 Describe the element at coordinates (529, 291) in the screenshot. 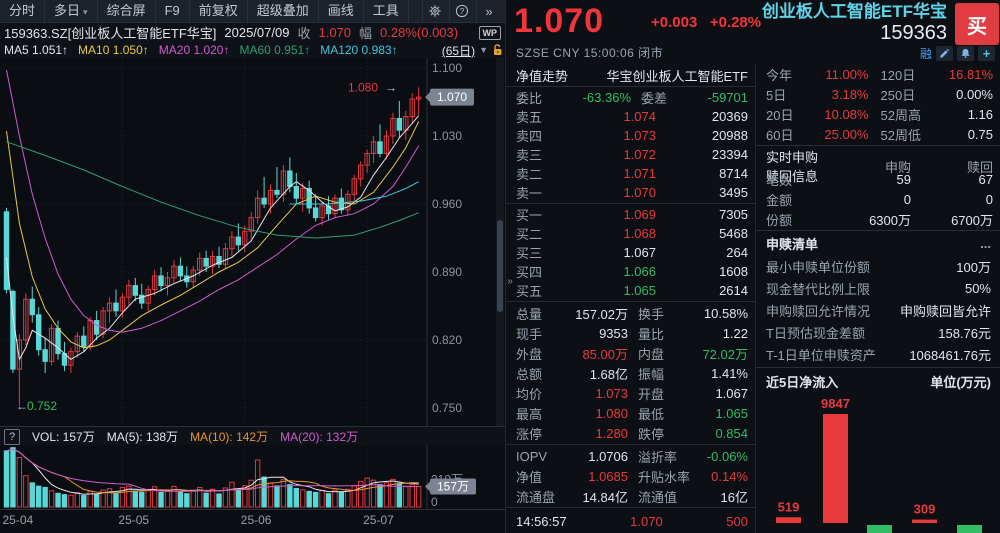

I see `level-label: 买五` at that location.